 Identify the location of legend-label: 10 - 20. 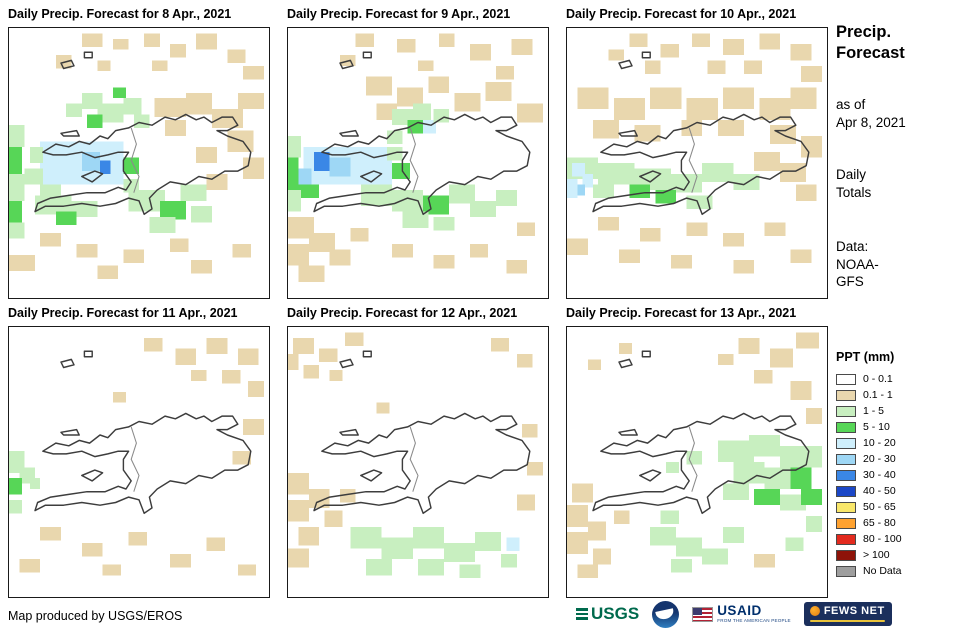
(879, 443).